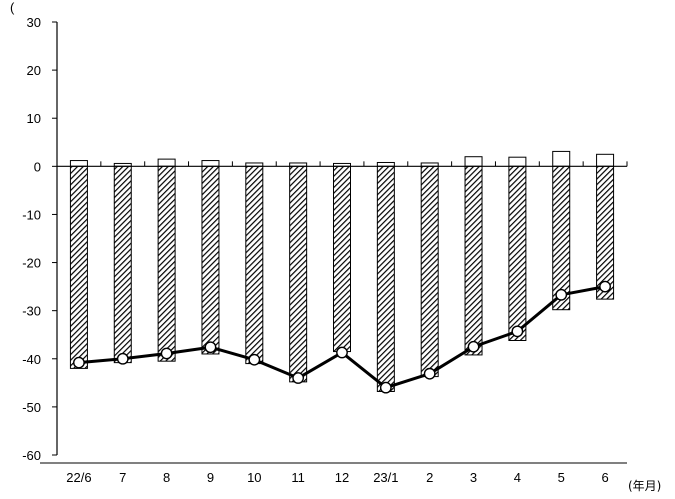 This screenshot has height=499, width=675. What do you see at coordinates (34, 22) in the screenshot?
I see `y-tick-label: 30` at bounding box center [34, 22].